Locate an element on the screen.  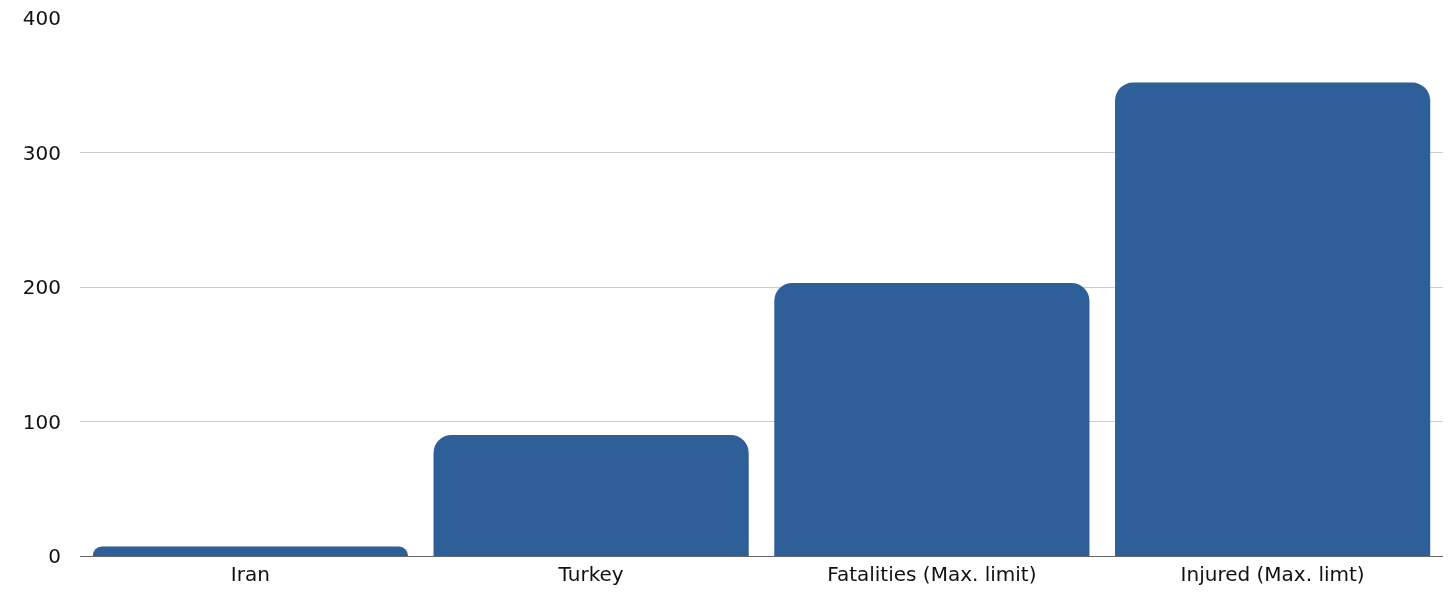
y-tick-label: 100 is located at coordinates (41, 421).